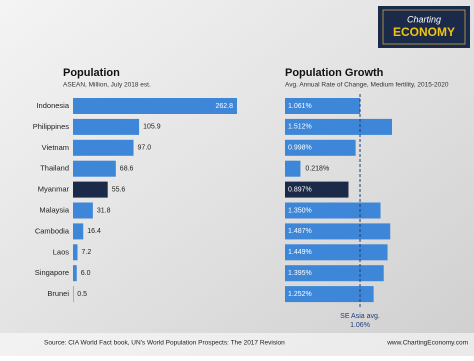 The height and width of the screenshot is (361, 474). I want to click on value-label: 1.449%, so click(300, 252).